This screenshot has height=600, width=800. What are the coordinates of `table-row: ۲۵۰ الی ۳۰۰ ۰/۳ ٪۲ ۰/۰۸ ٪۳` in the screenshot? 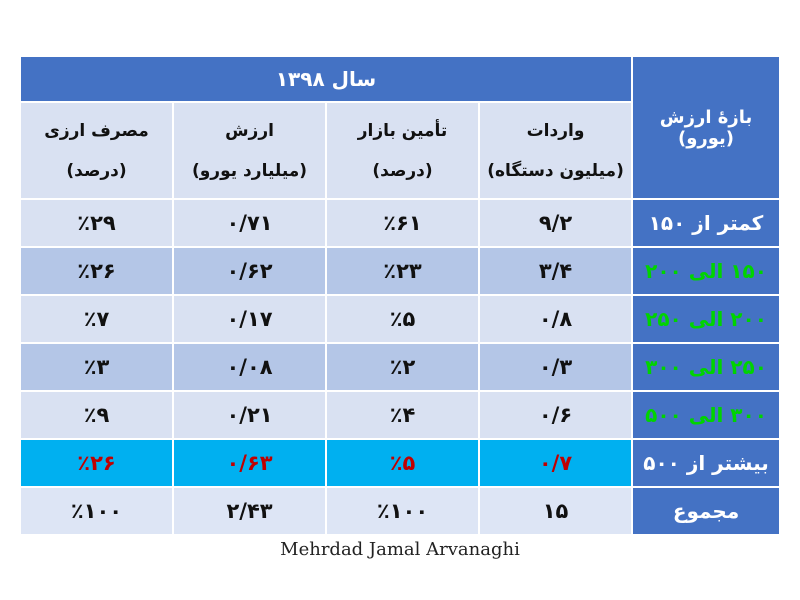 It's located at (400, 367).